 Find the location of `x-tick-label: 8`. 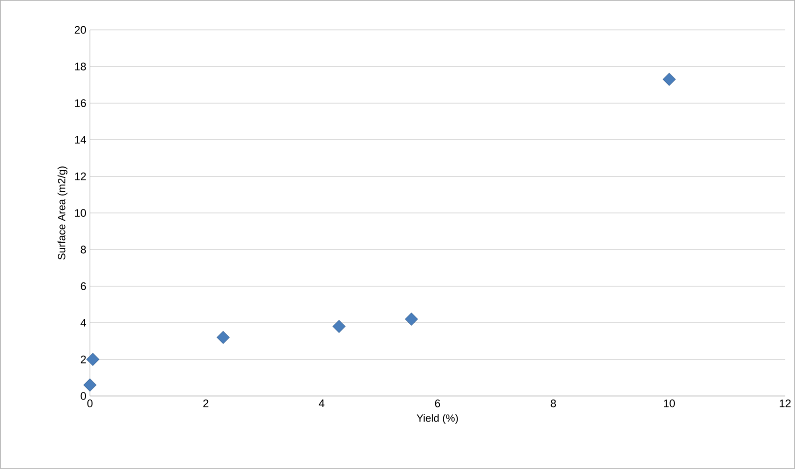

x-tick-label: 8 is located at coordinates (553, 404).